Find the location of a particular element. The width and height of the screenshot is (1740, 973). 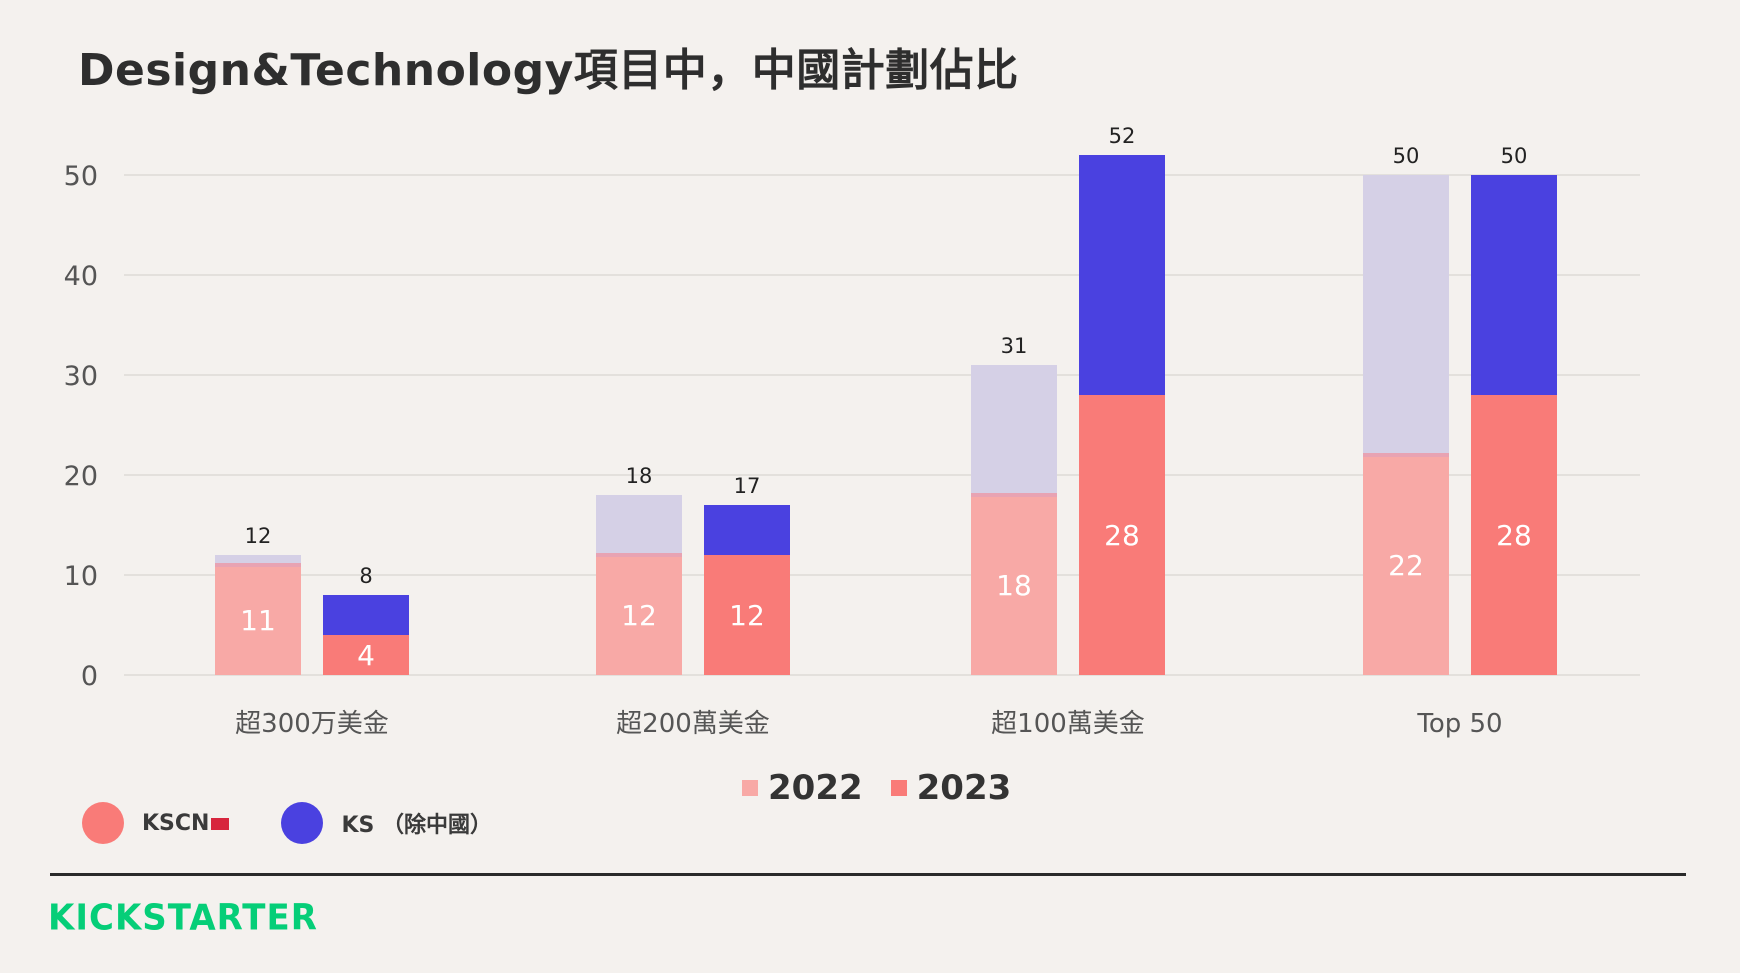

bar-total-label: 17 is located at coordinates (747, 486).